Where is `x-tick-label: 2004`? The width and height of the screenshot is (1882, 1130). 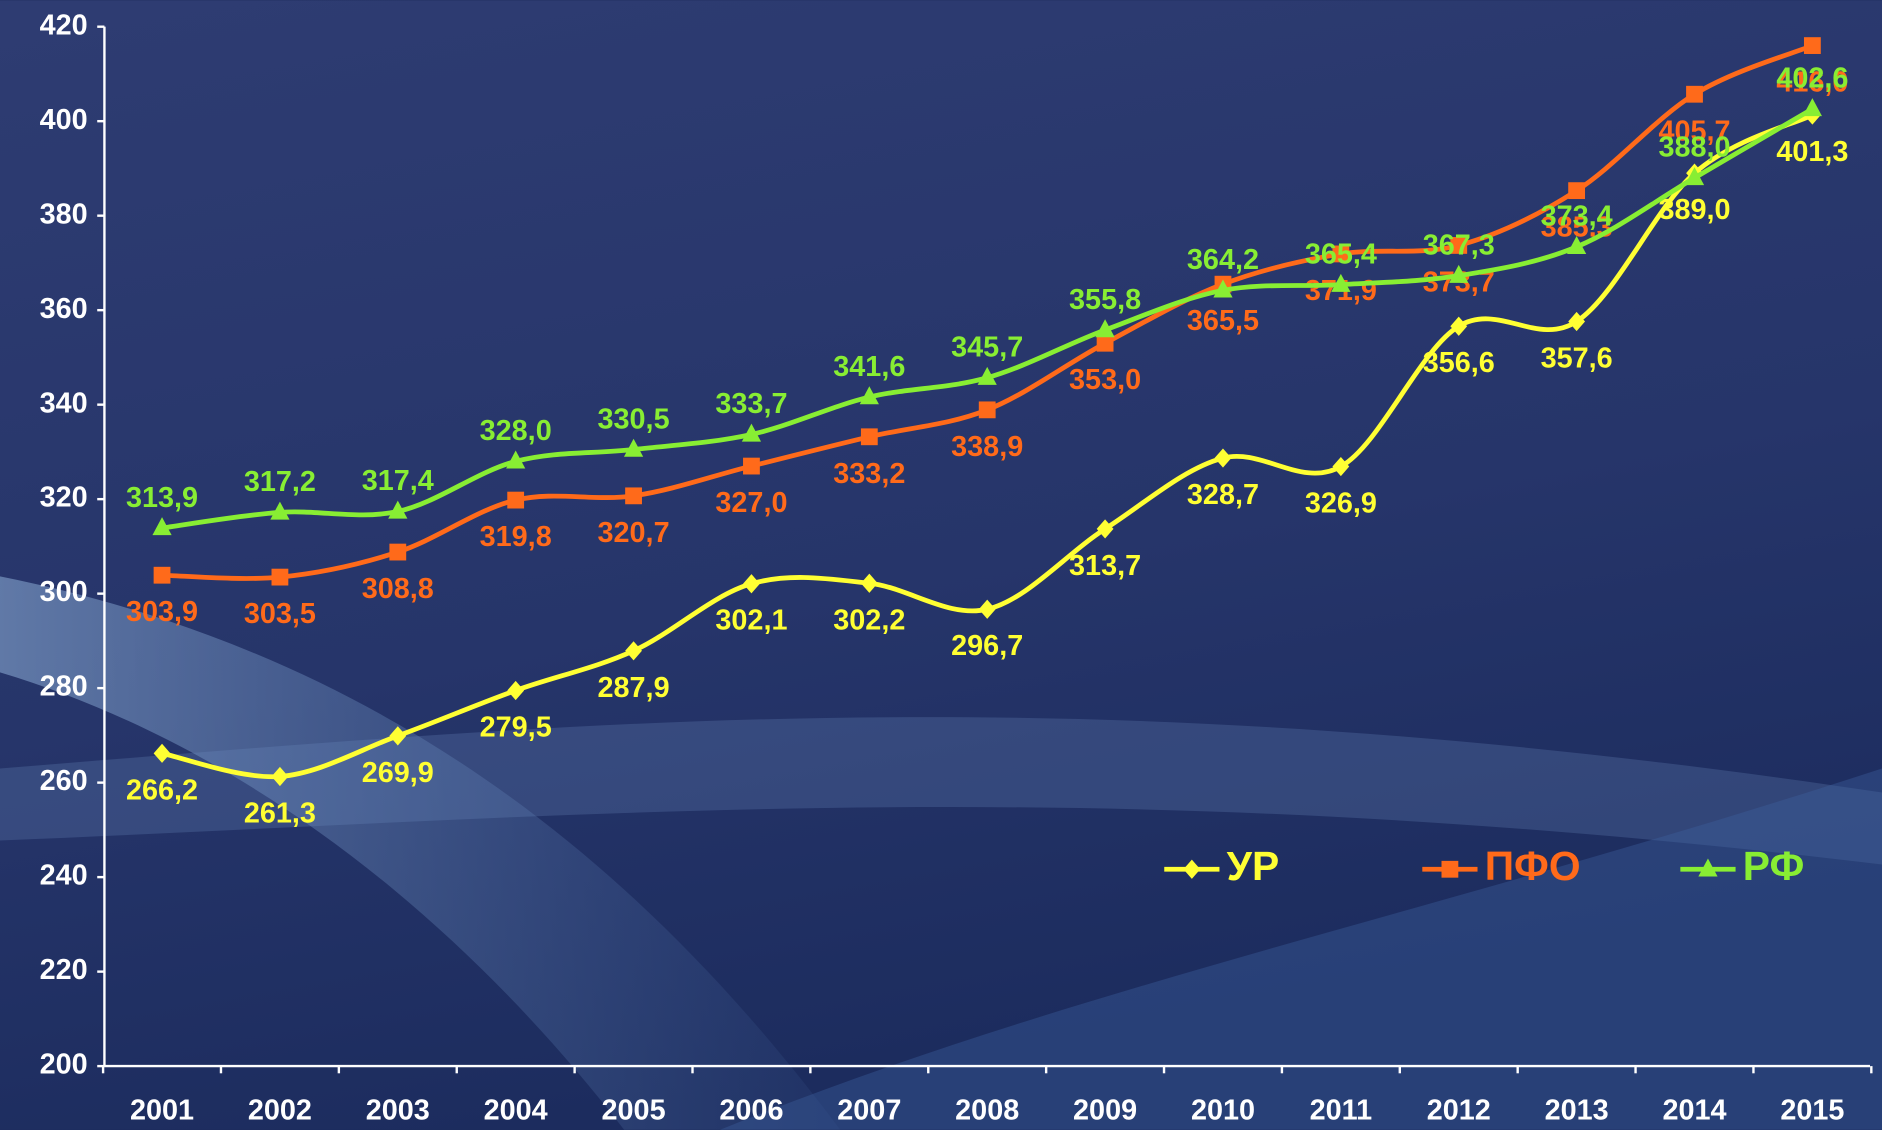 x-tick-label: 2004 is located at coordinates (516, 1110).